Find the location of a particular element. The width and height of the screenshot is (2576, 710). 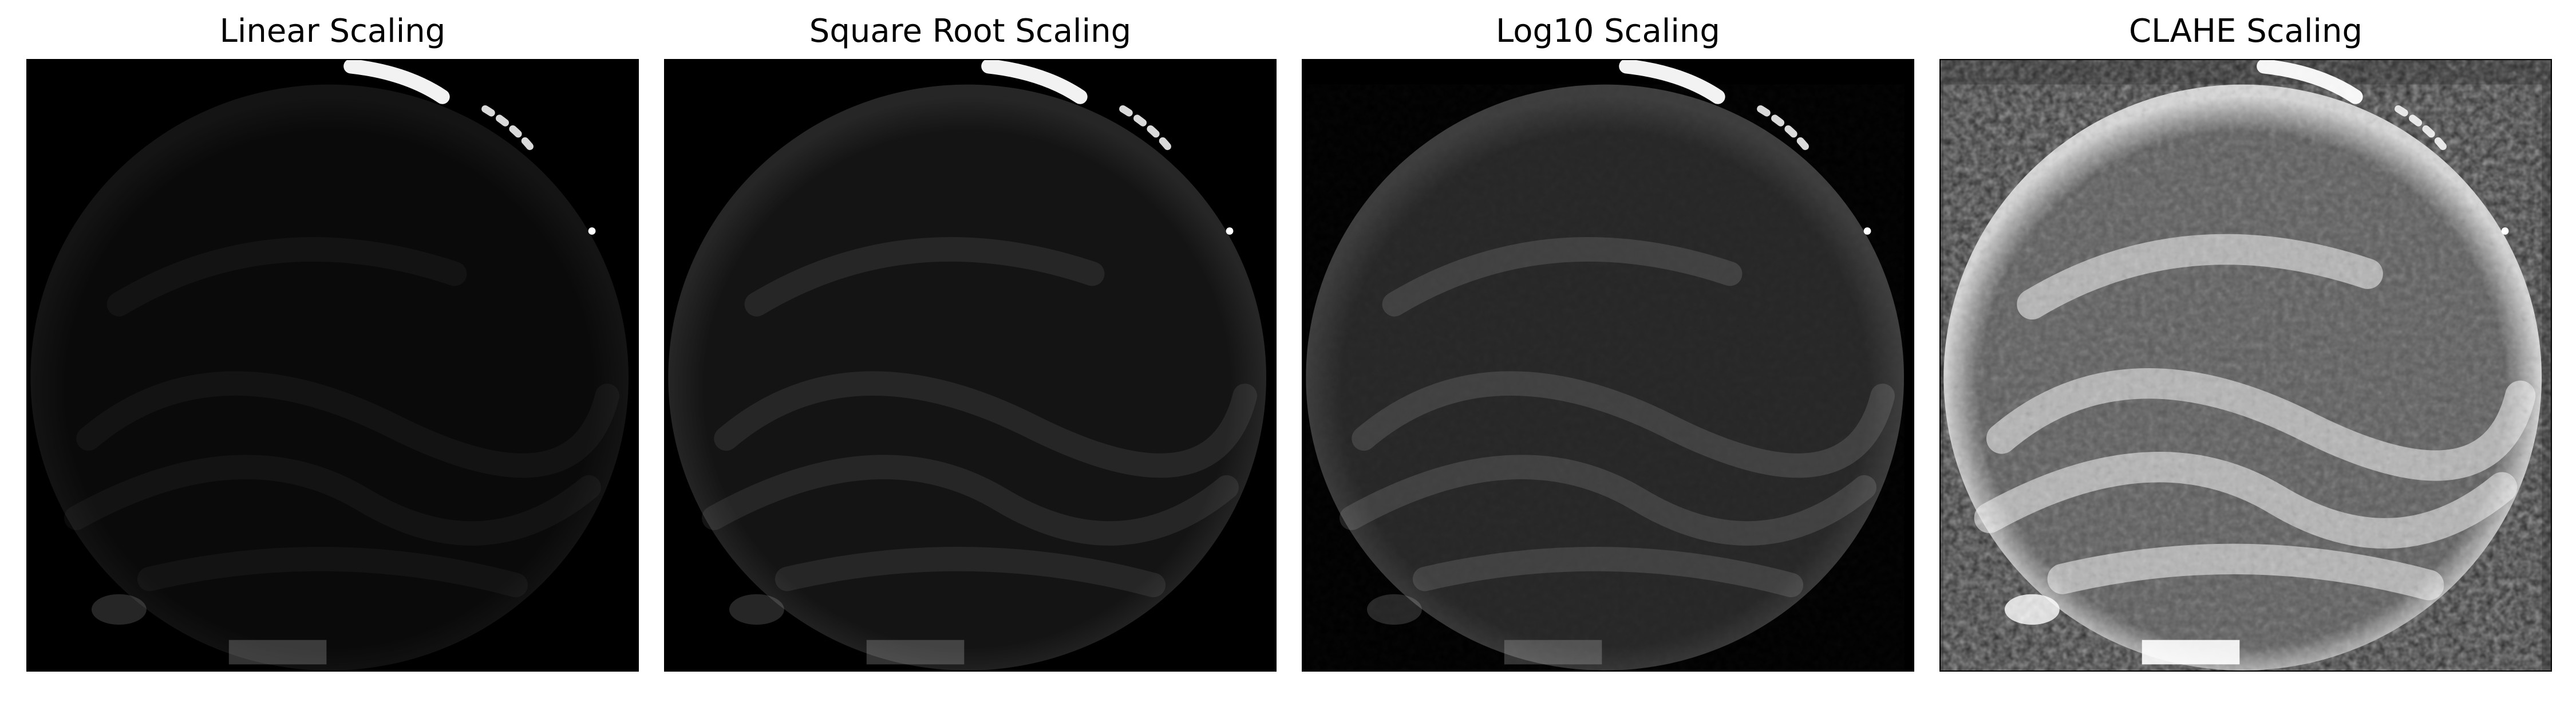

panel-title: Log10 Scaling is located at coordinates (1608, 31).